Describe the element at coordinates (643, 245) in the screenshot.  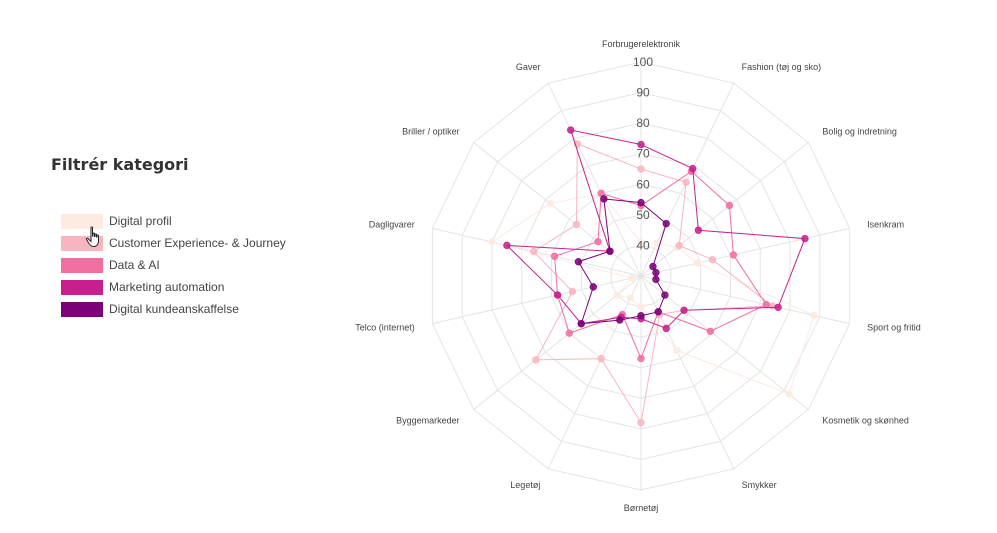
I see `tick-label: 40` at that location.